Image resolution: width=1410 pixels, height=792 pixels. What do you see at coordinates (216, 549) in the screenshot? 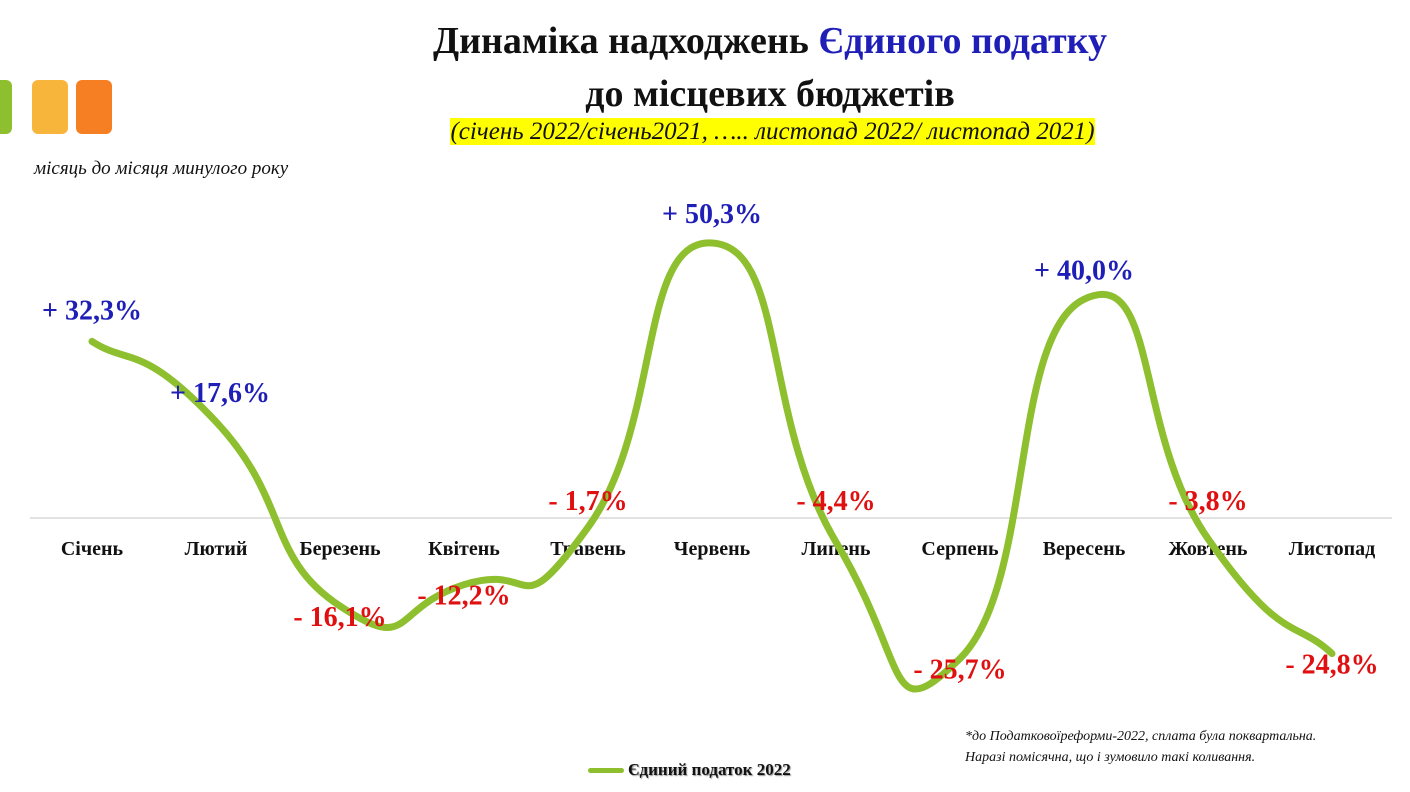
I see `category-label: Лютий` at bounding box center [216, 549].